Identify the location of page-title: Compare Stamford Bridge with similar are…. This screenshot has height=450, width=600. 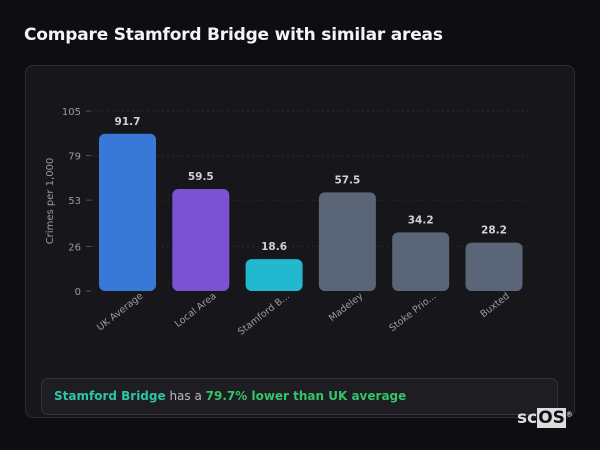
(233, 35).